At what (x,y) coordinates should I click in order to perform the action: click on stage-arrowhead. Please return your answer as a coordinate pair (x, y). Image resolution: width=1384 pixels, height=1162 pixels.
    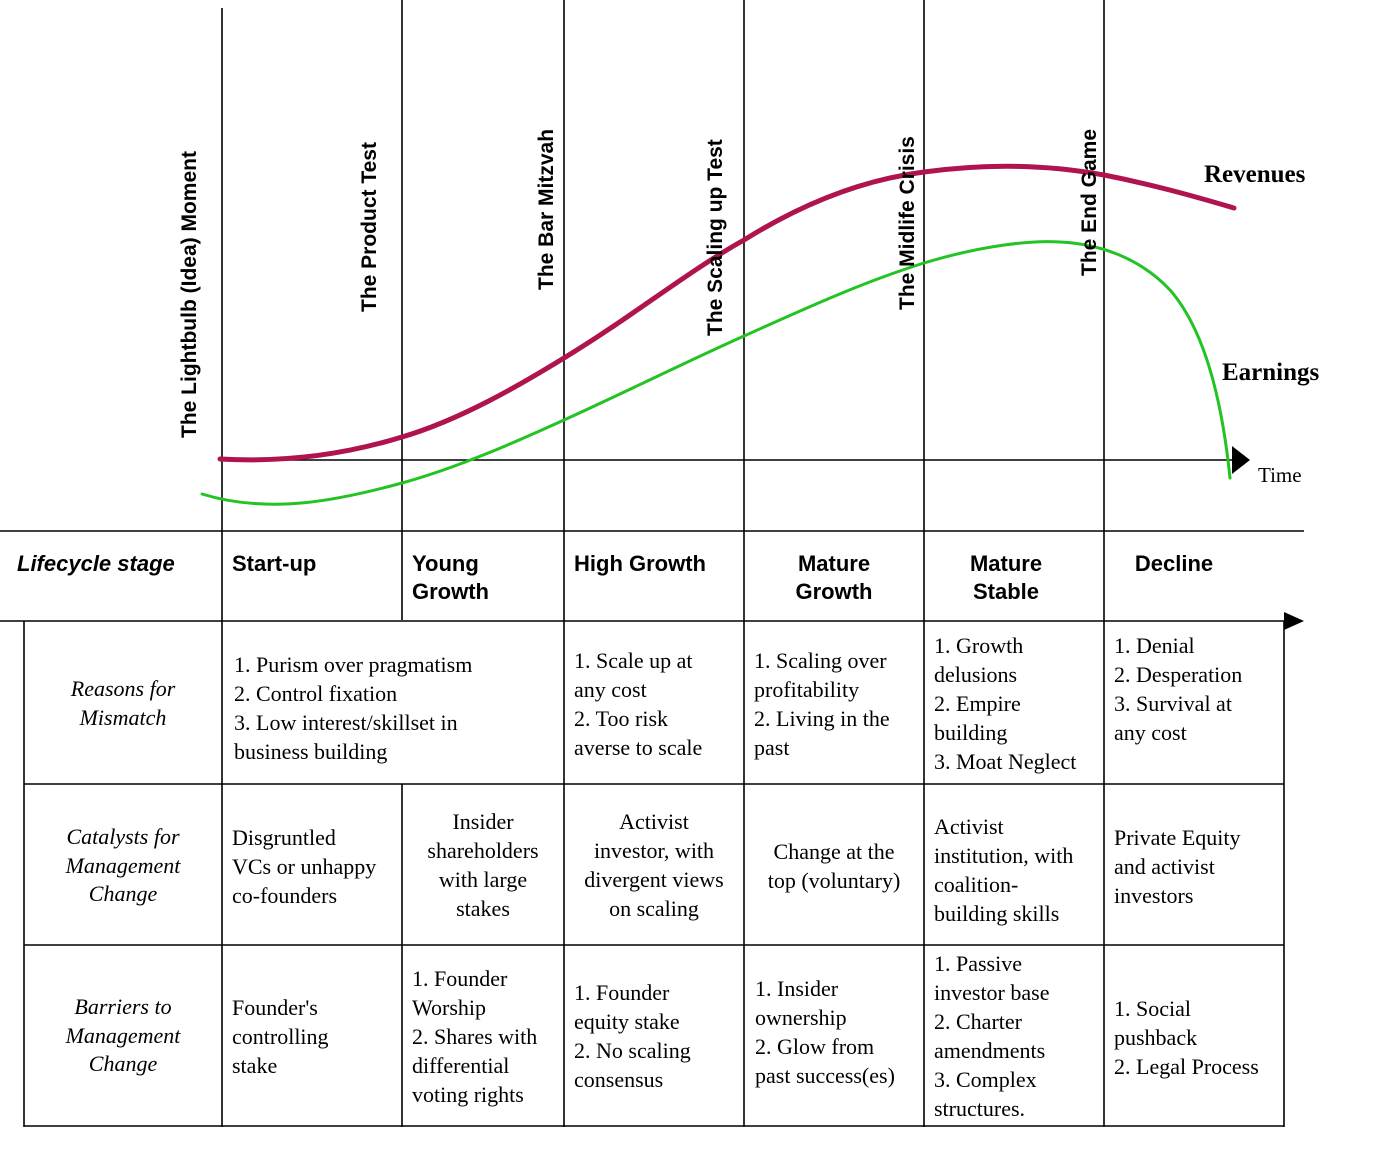
    Looking at the image, I should click on (1294, 621).